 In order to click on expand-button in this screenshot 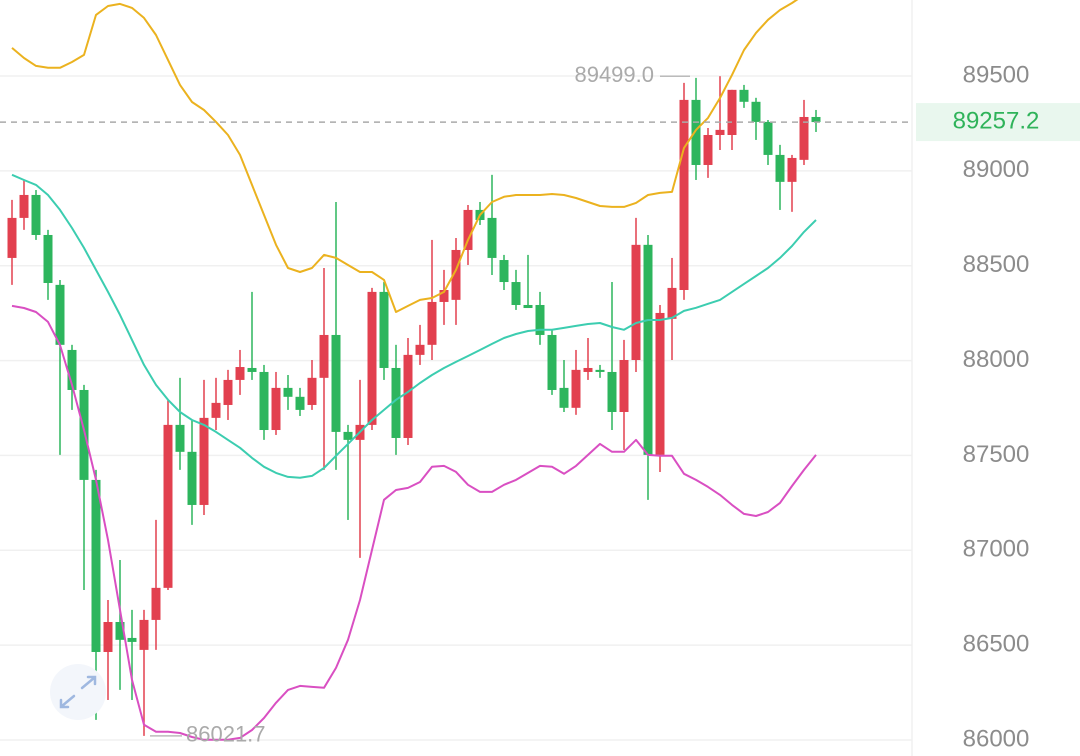, I will do `click(78, 692)`.